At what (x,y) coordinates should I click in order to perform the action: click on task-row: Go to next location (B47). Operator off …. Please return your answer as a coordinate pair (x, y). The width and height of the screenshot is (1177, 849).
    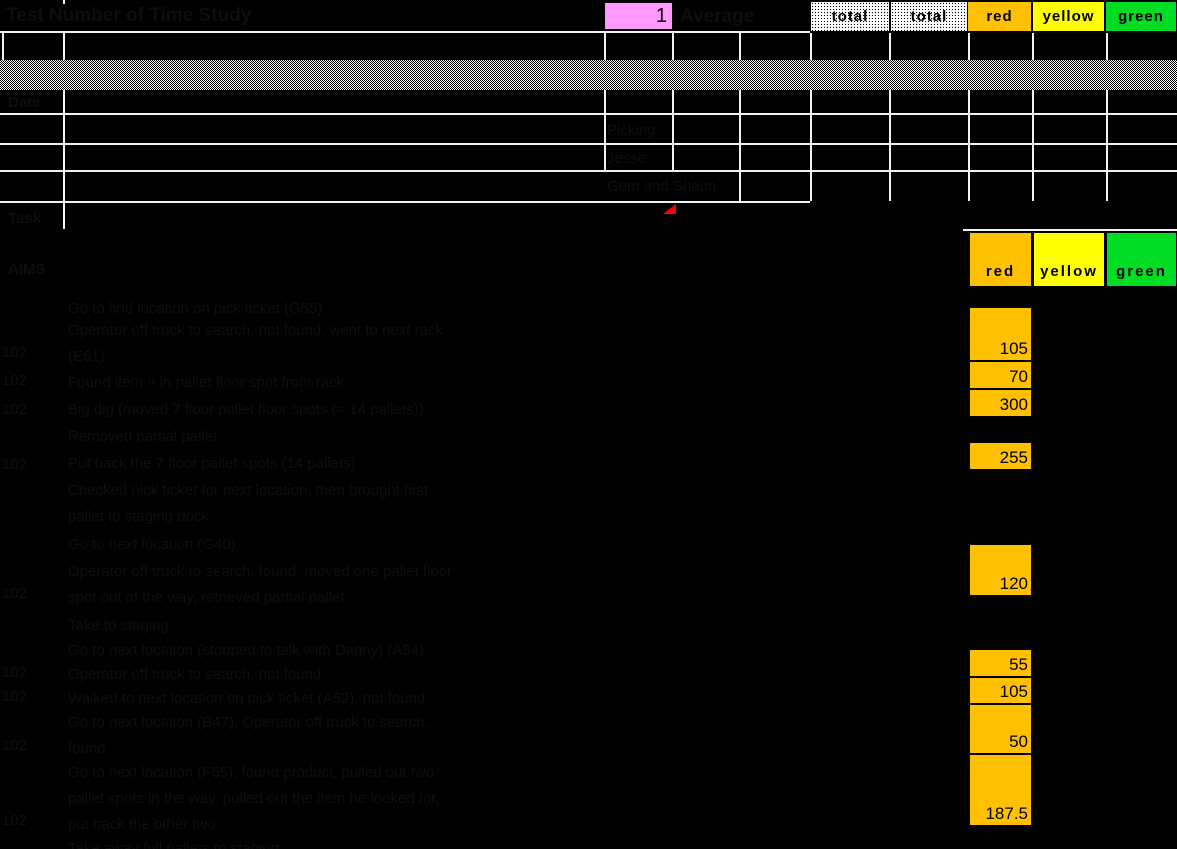
    Looking at the image, I should click on (248, 735).